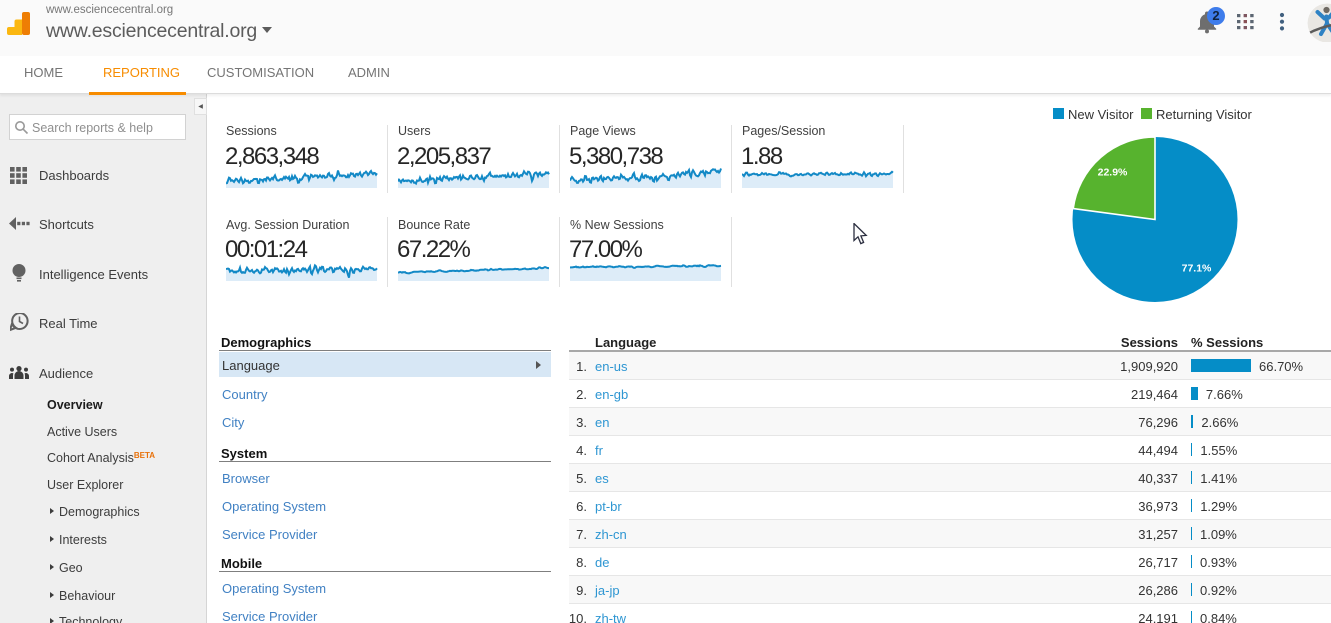  What do you see at coordinates (1197, 269) in the screenshot?
I see `svg-text: 77.1%` at bounding box center [1197, 269].